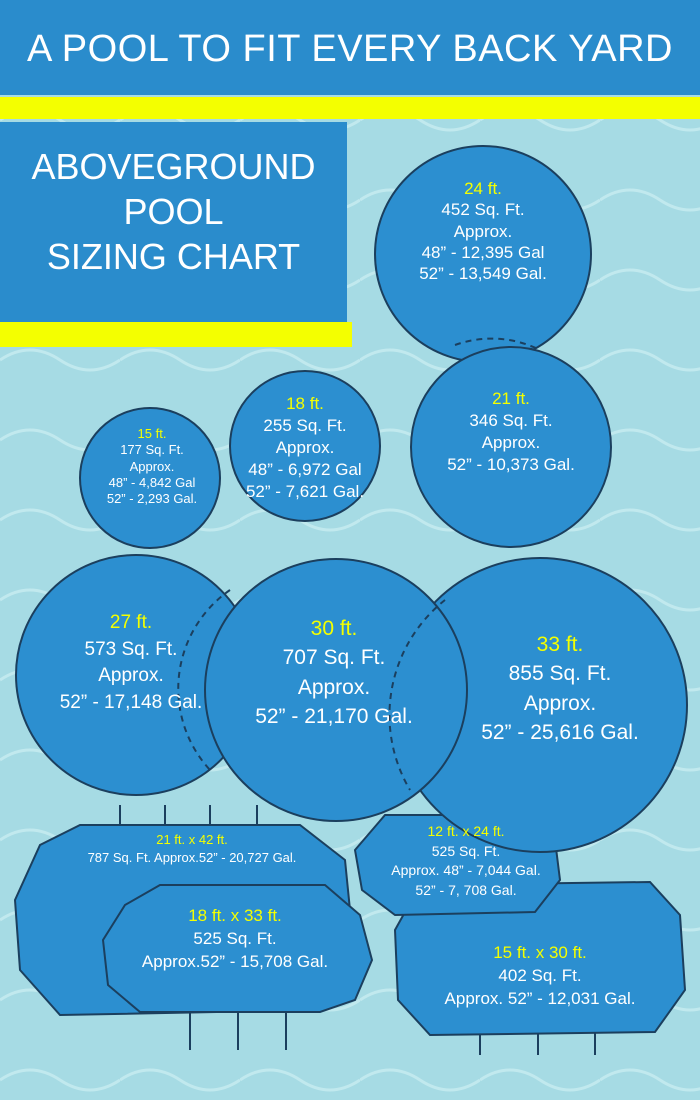 This screenshot has width=700, height=1100. What do you see at coordinates (131, 649) in the screenshot?
I see `pool-line: 573 Sq. Ft.` at bounding box center [131, 649].